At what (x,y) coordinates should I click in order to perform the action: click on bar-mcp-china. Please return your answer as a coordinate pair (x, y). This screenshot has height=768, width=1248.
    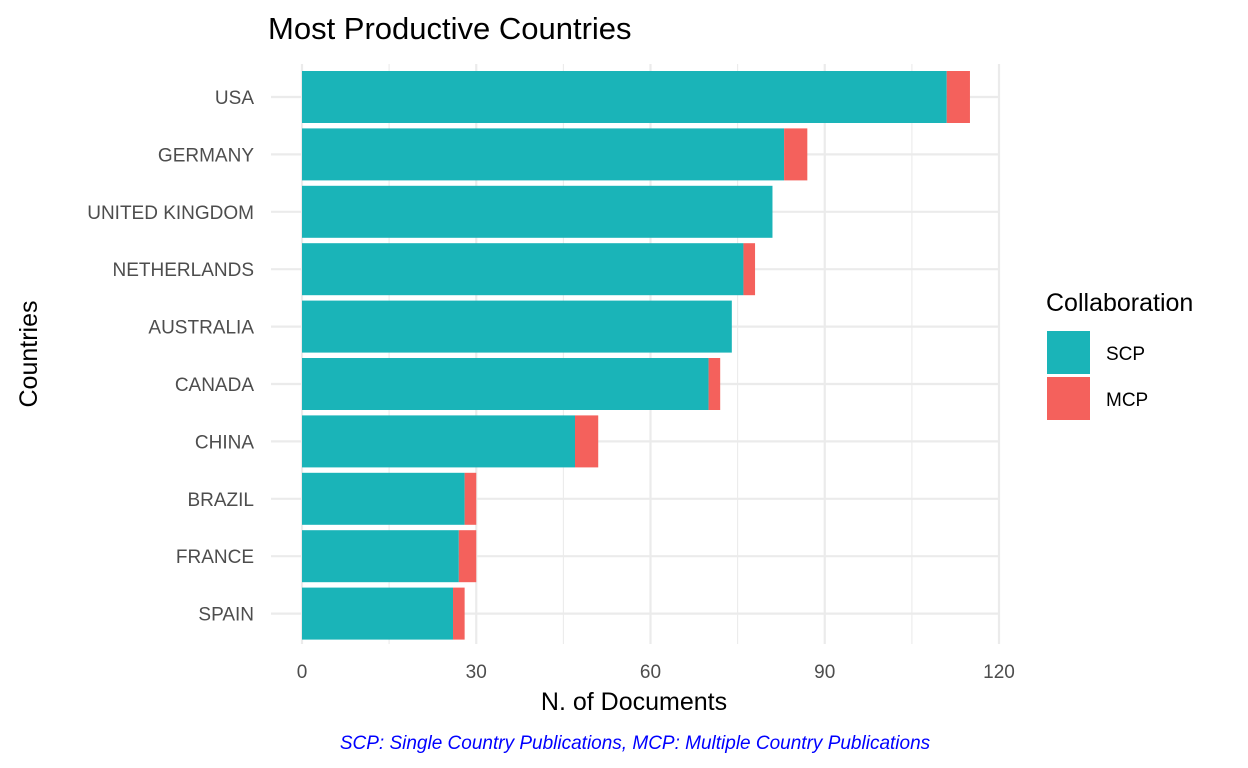
    Looking at the image, I should click on (586, 441).